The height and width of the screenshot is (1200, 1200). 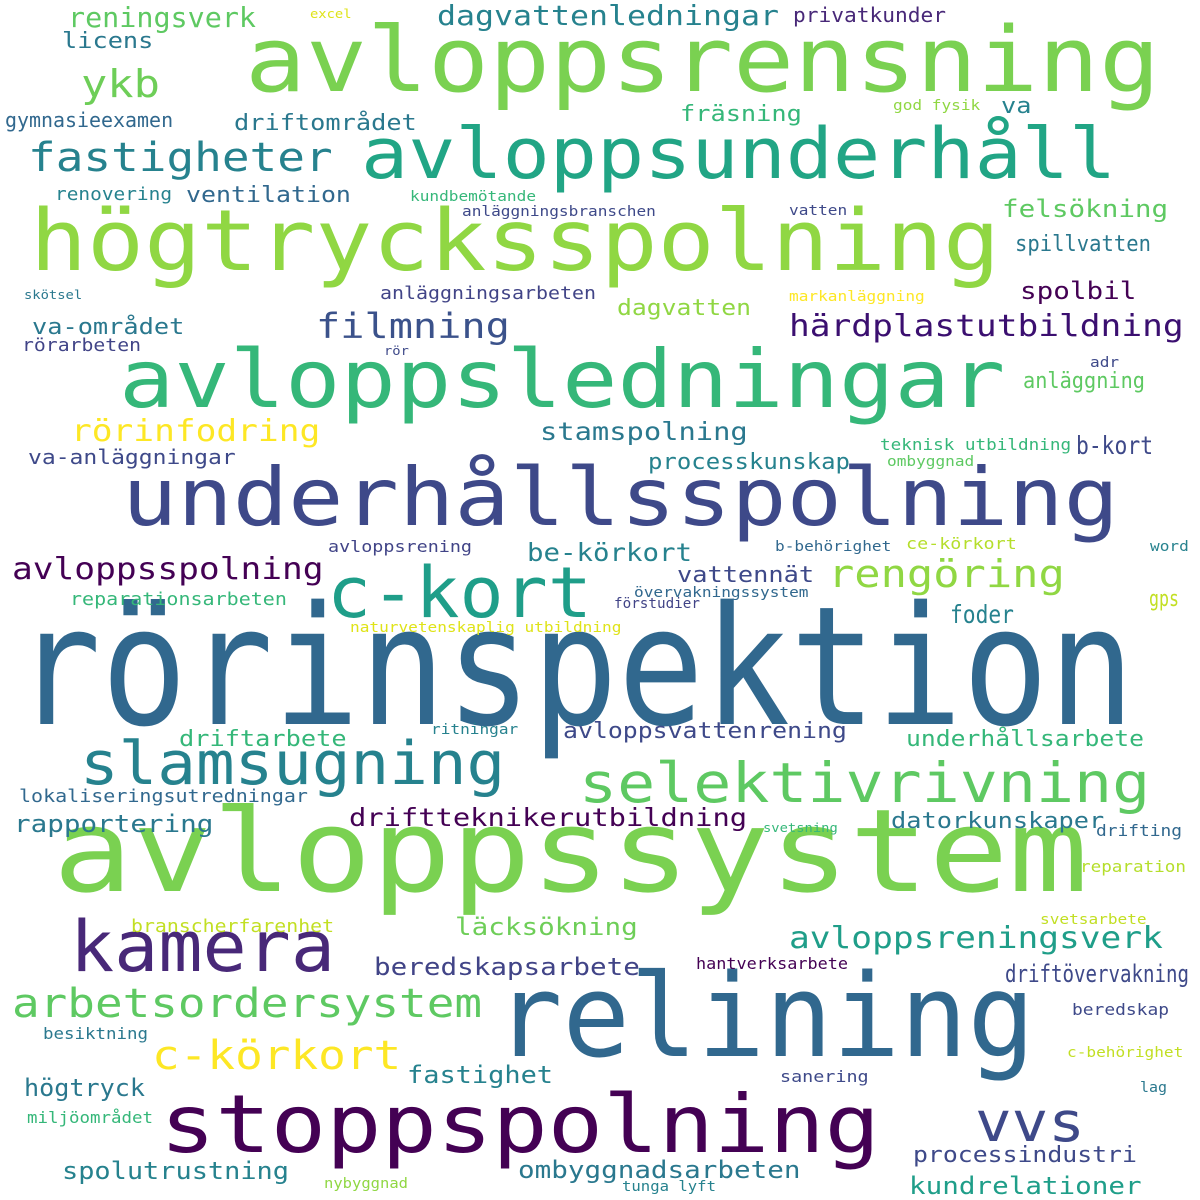 I want to click on word: dagvatten, so click(x=684, y=308).